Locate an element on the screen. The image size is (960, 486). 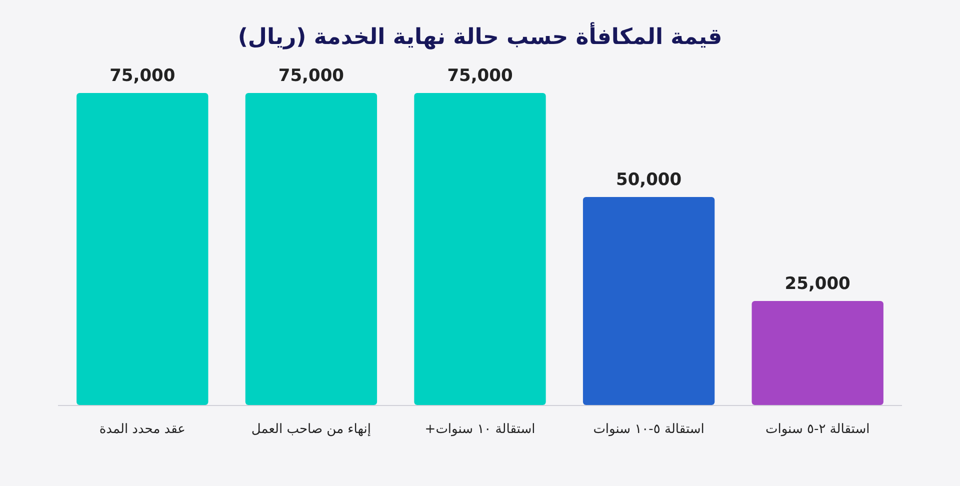
x-tick-label: استقالة ٢-٥ سنوات is located at coordinates (817, 429).